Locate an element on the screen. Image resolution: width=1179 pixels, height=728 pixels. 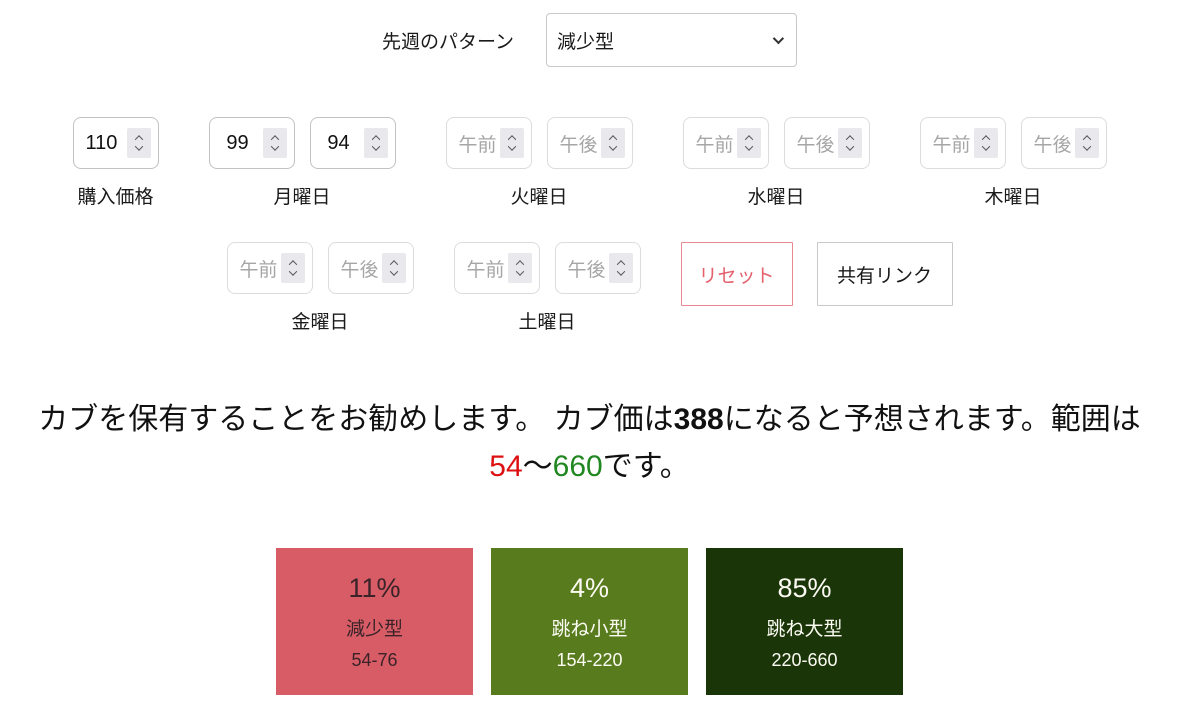
outcome-pattern-name: 跳ね大型 is located at coordinates (804, 629).